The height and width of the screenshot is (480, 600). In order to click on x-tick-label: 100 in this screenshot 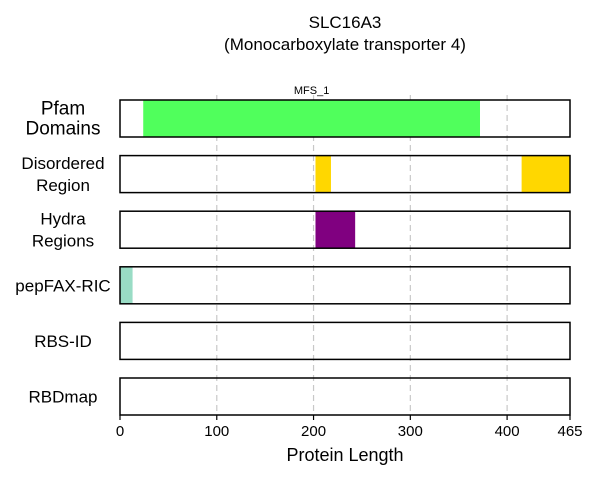, I will do `click(216, 431)`.